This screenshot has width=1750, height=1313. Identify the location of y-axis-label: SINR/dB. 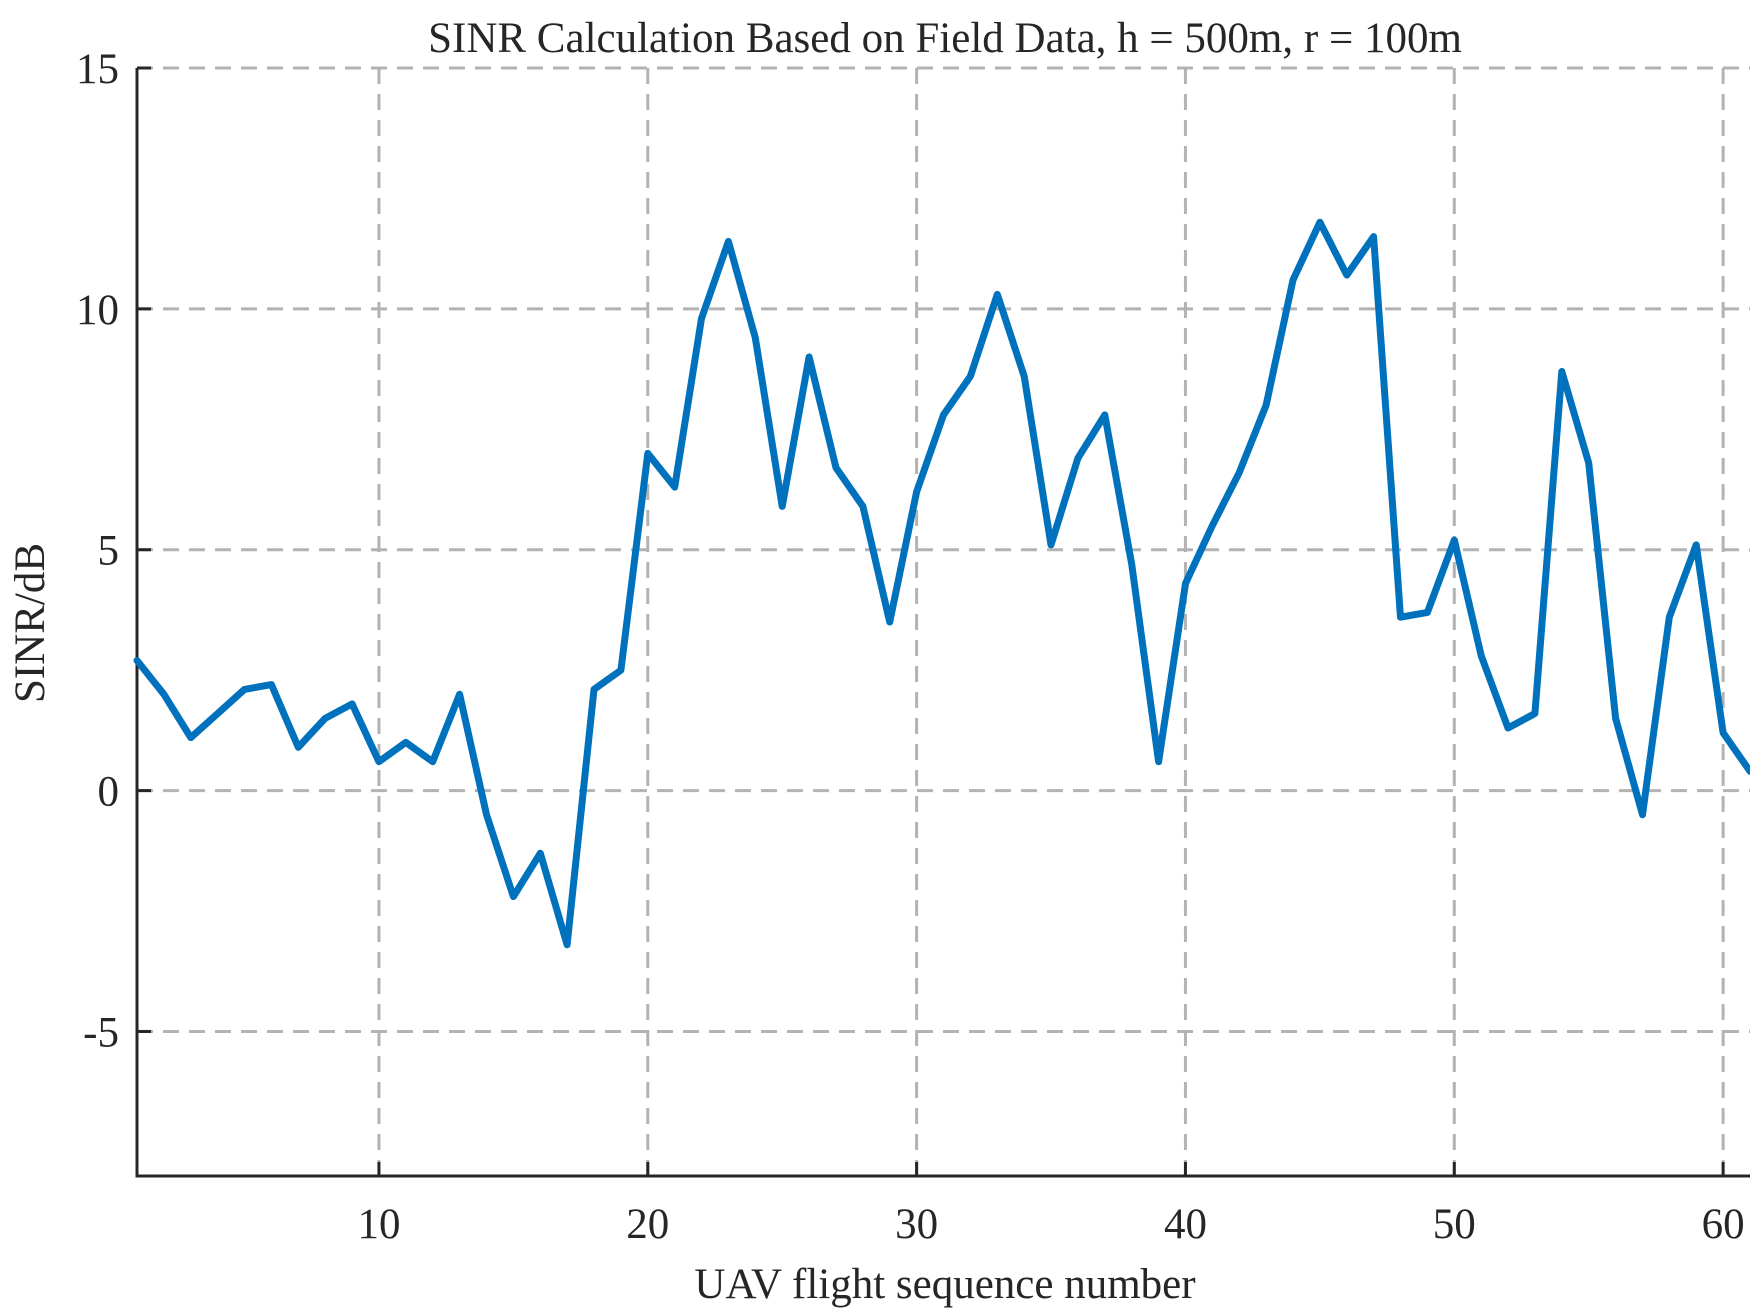
(30, 623).